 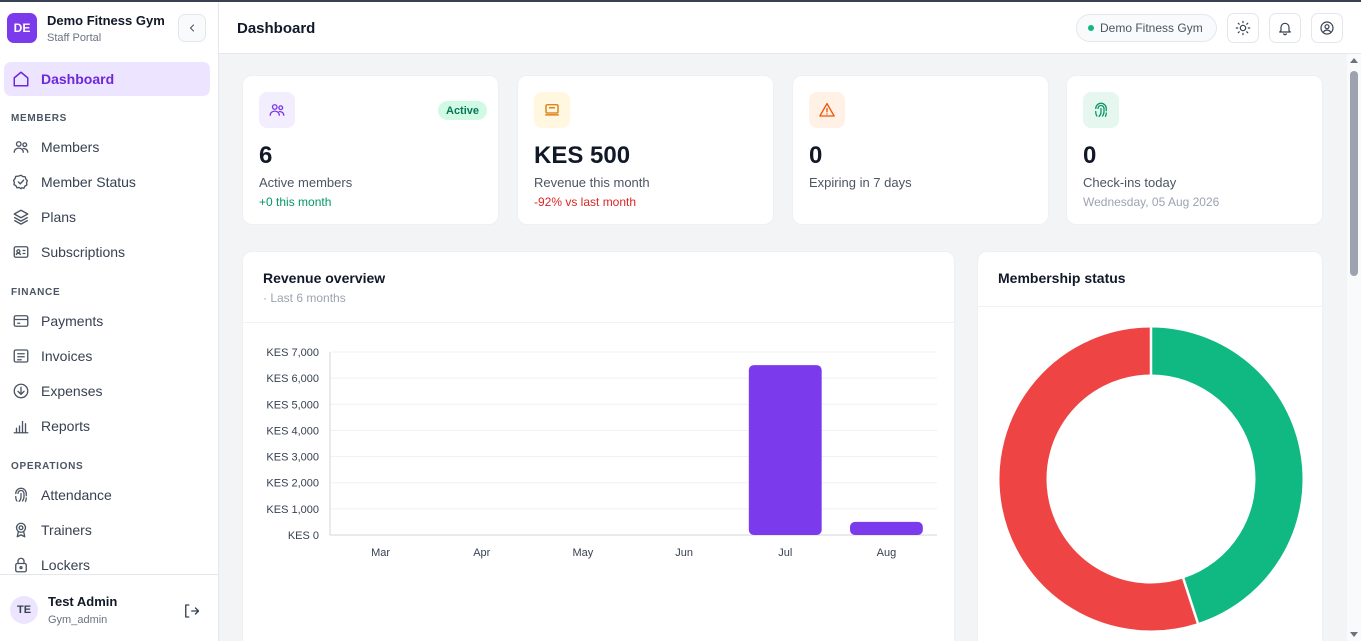 What do you see at coordinates (21, 79) in the screenshot?
I see `home-icon` at bounding box center [21, 79].